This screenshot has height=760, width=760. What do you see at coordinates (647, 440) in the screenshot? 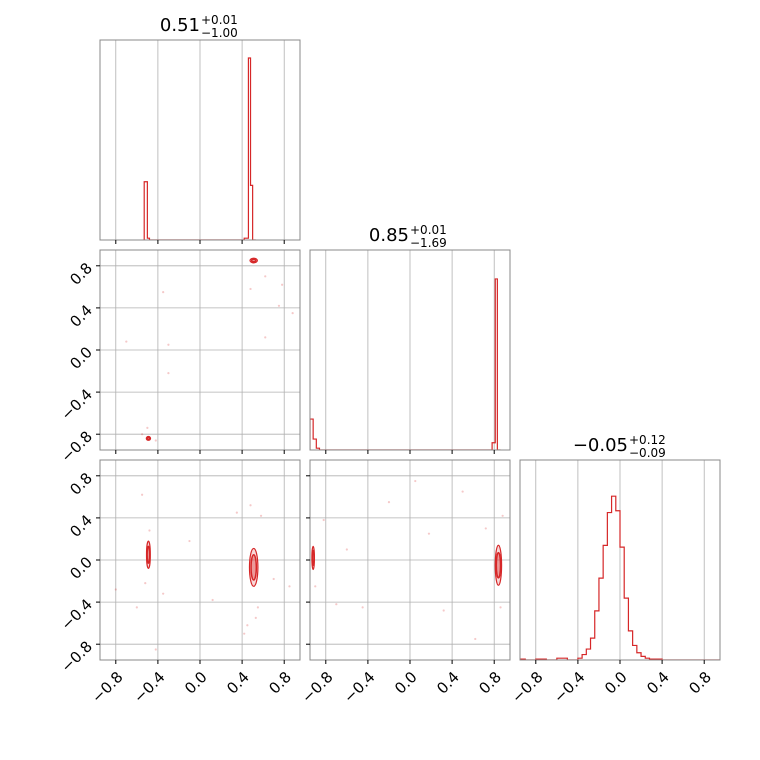
I see `title-var-2-plus: +0.12` at bounding box center [647, 440].